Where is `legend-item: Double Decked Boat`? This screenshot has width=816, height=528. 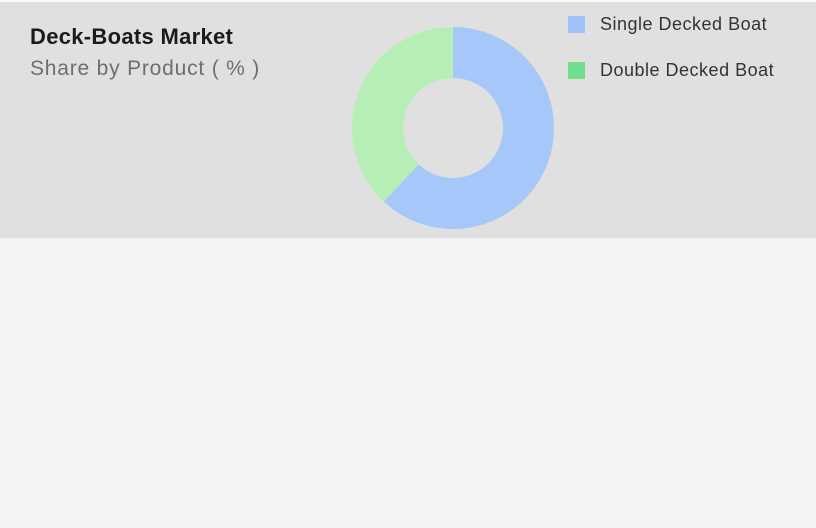
legend-item: Double Decked Boat is located at coordinates (671, 70).